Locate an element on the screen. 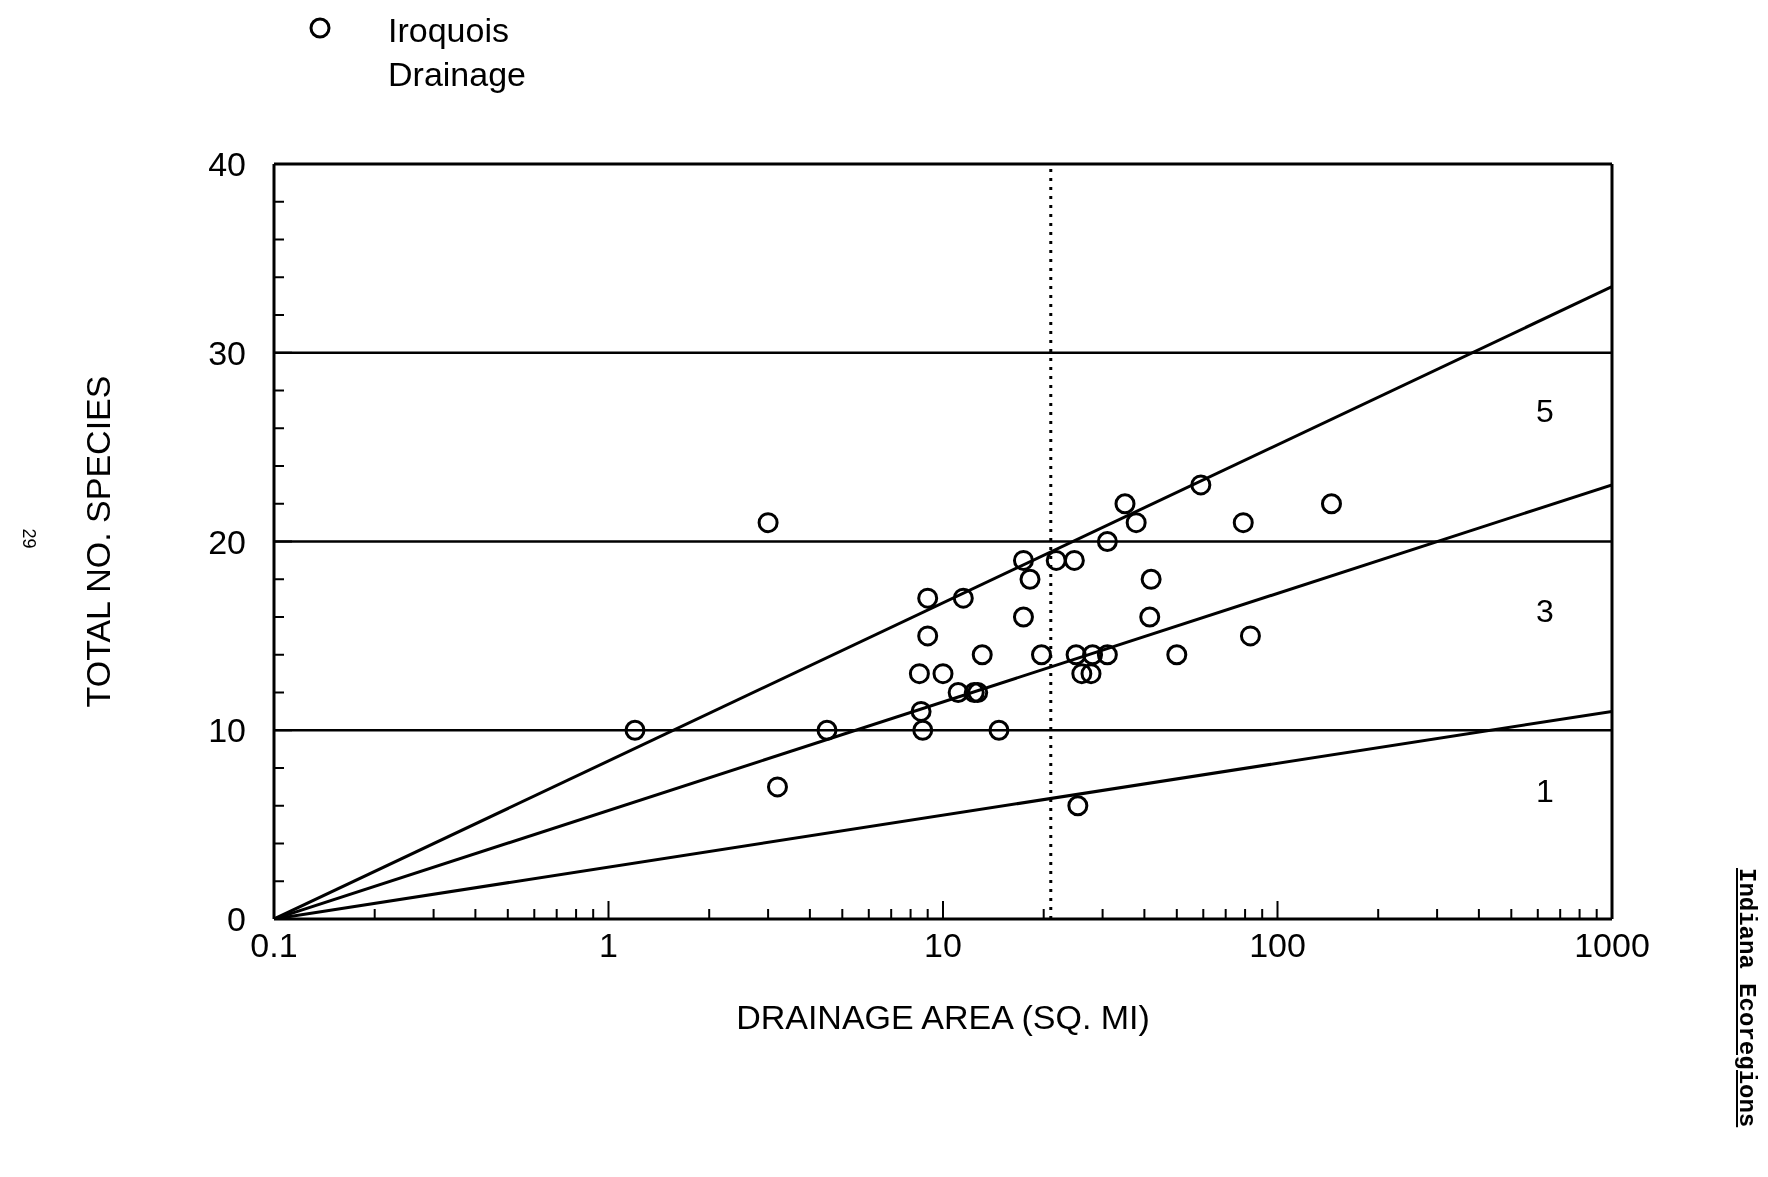 This screenshot has width=1768, height=1177. text: Indiana Ecoregions is located at coordinates (1746, 999).